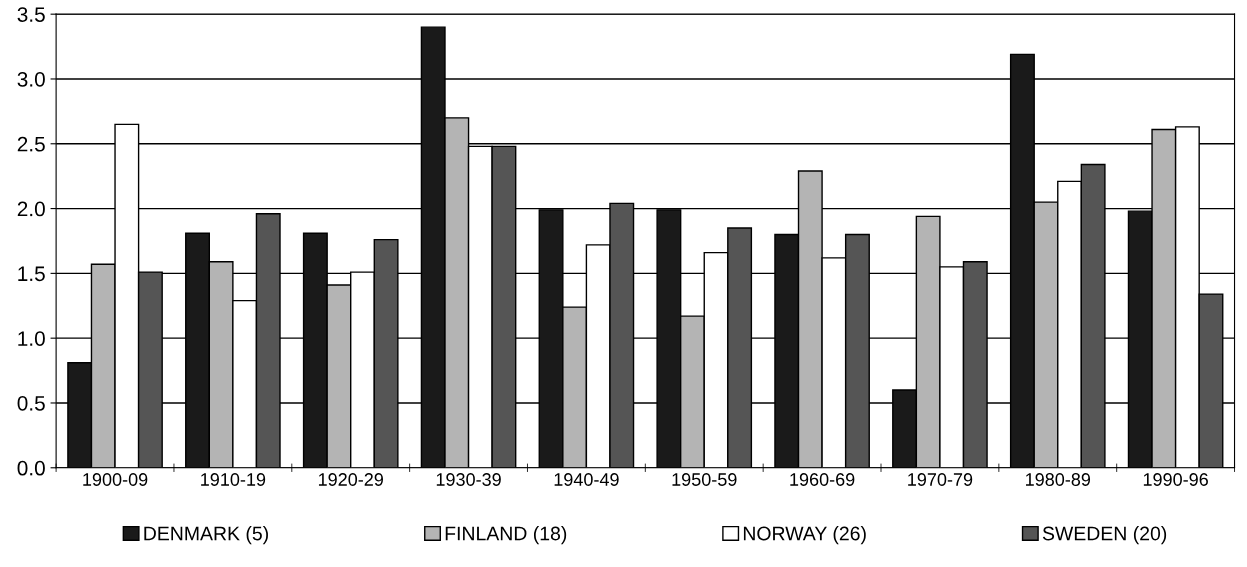  Describe the element at coordinates (31, 79) in the screenshot. I see `y-tick-label: 3.0` at that location.